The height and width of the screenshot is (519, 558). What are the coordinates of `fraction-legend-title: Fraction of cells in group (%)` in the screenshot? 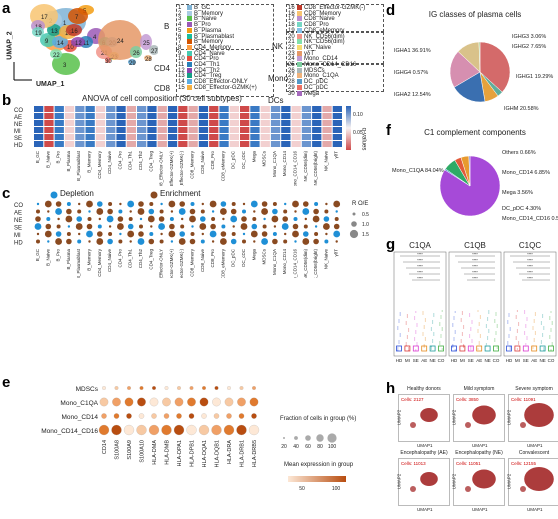 It's located at (318, 419).